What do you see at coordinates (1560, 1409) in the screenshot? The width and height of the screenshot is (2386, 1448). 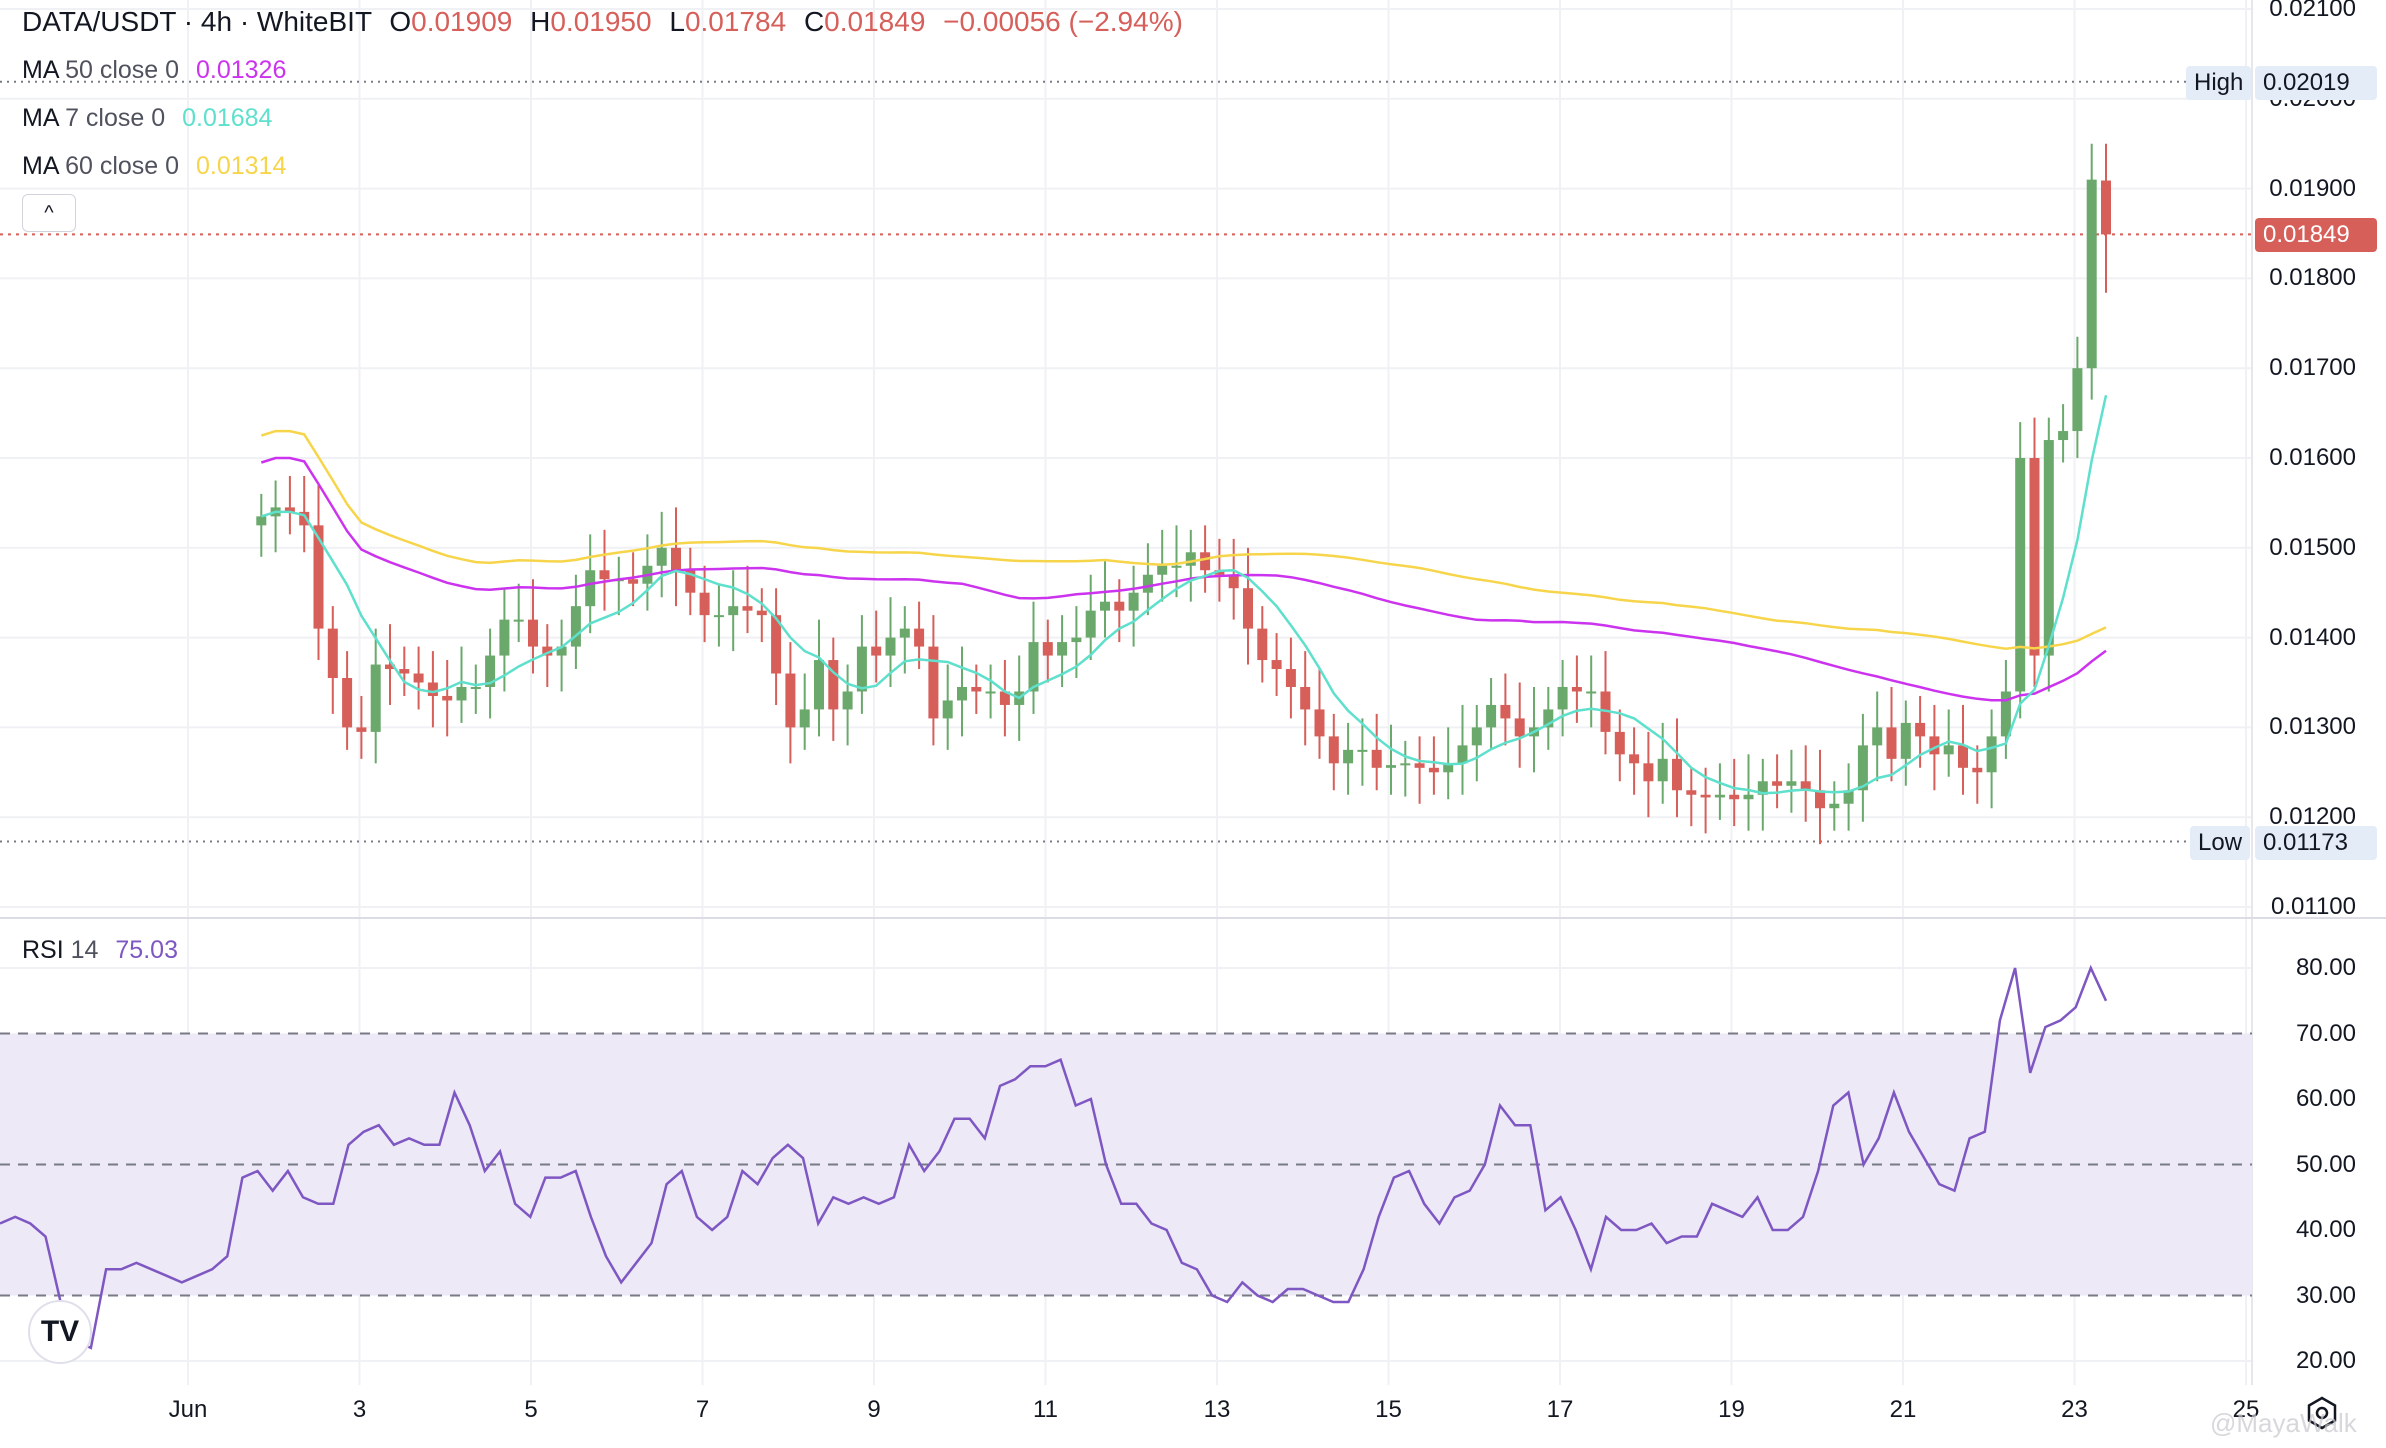 I see `time-tick: 17` at bounding box center [1560, 1409].